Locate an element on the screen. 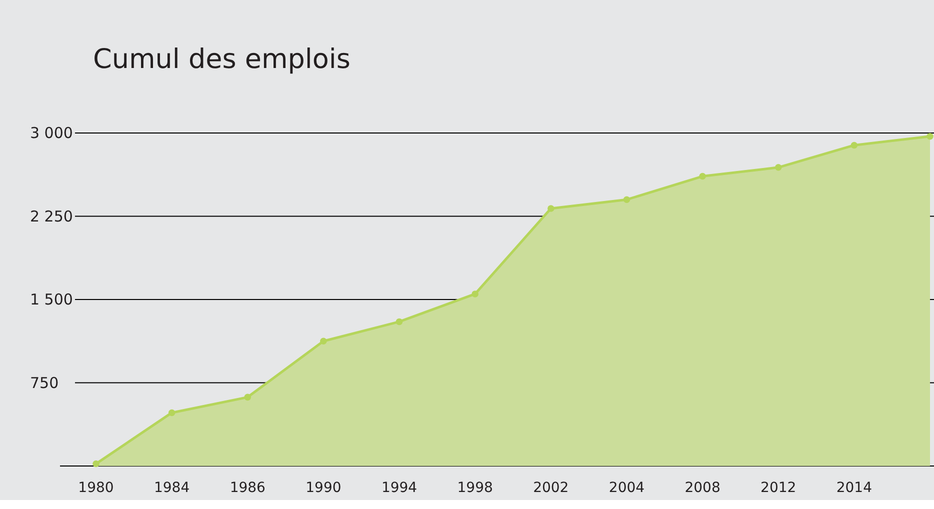 This screenshot has width=934, height=509. y-tick-label: 3 000 is located at coordinates (51, 133).